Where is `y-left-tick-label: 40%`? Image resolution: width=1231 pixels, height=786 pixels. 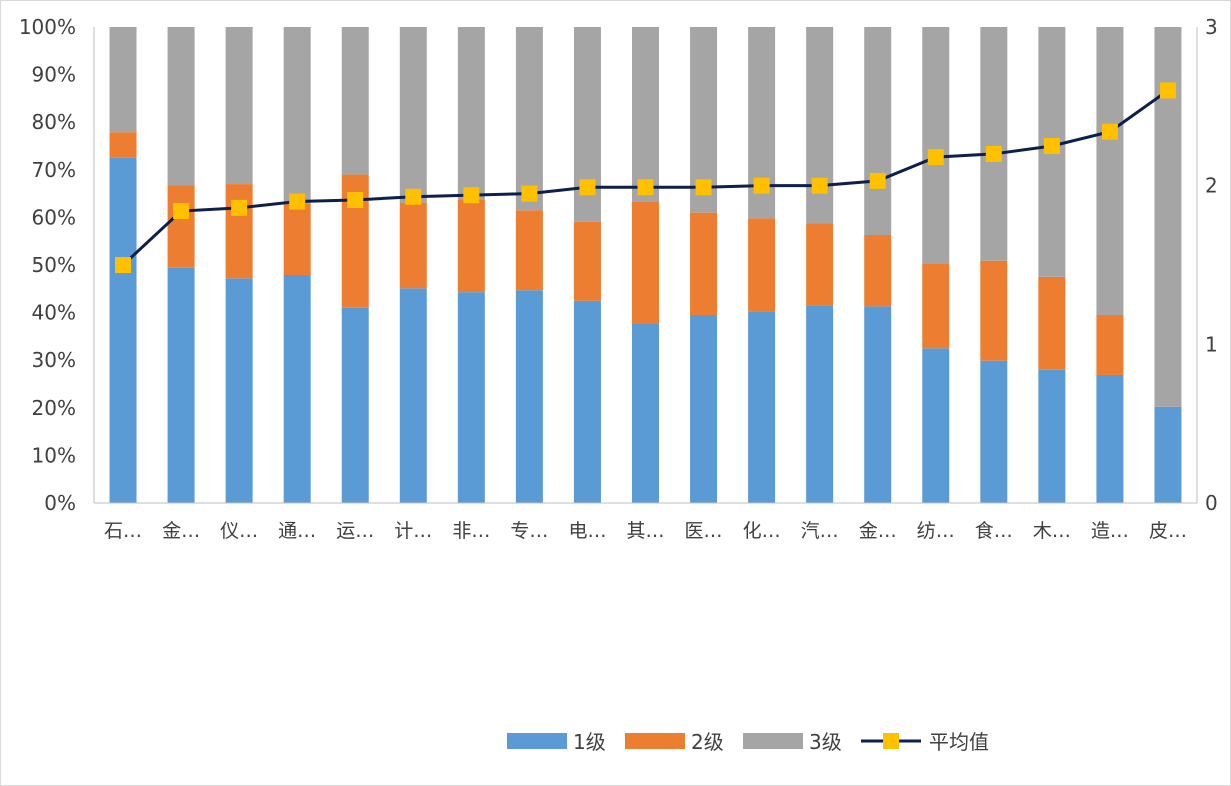
y-left-tick-label: 40% is located at coordinates (54, 313).